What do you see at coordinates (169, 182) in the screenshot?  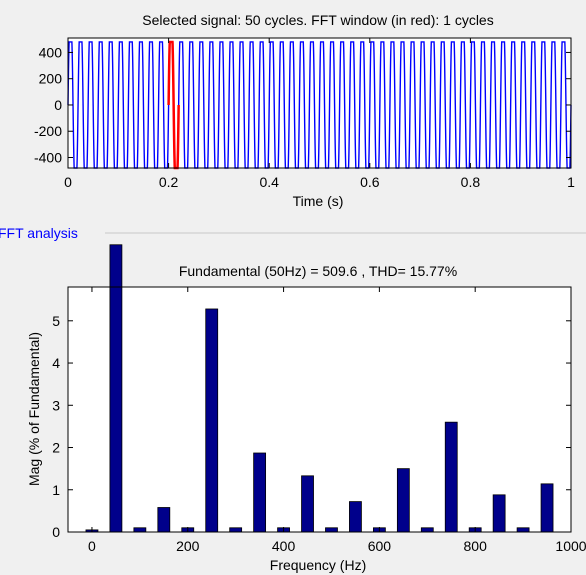 I see `top-x-tick-label: 0.2` at bounding box center [169, 182].